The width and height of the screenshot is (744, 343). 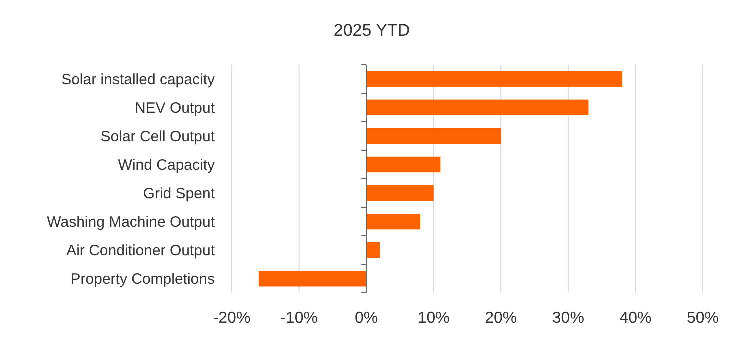 I want to click on y-tick-label: Washing Machine Output, so click(x=131, y=223).